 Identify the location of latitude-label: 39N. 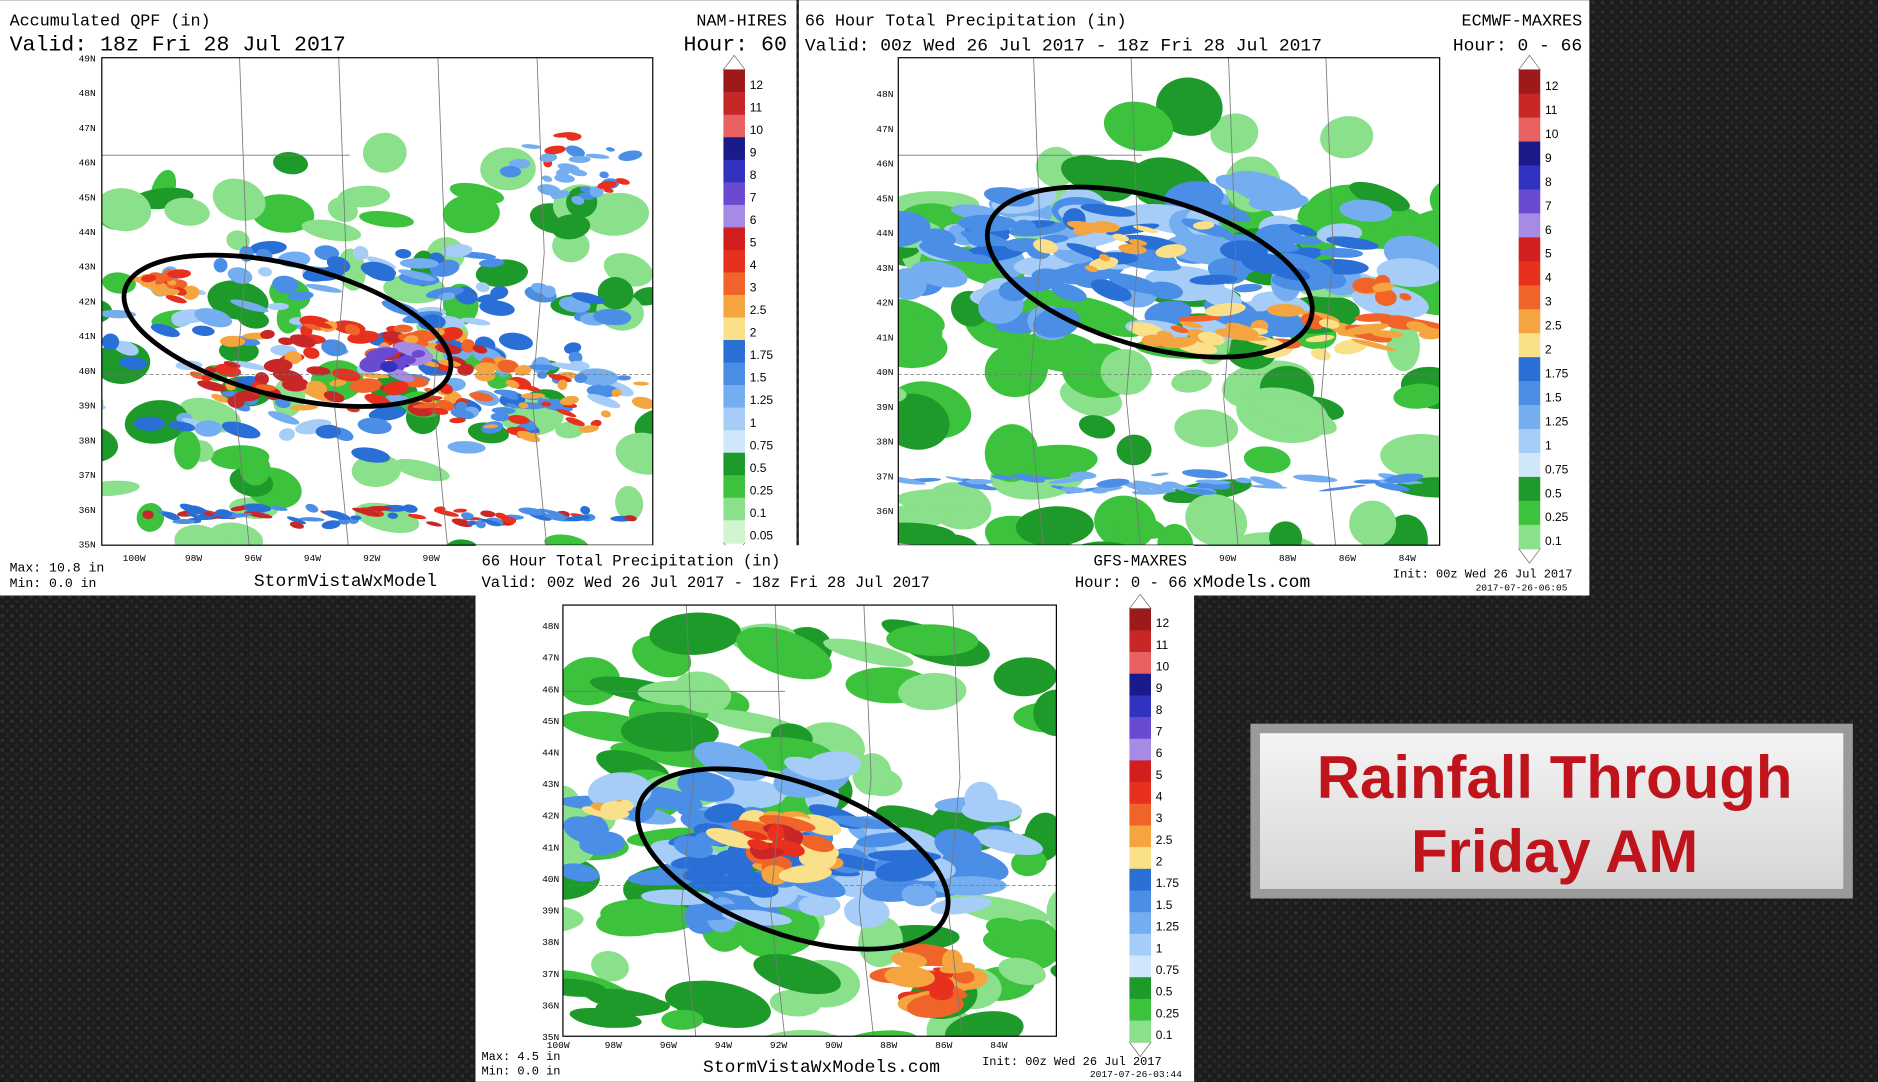
(87, 406).